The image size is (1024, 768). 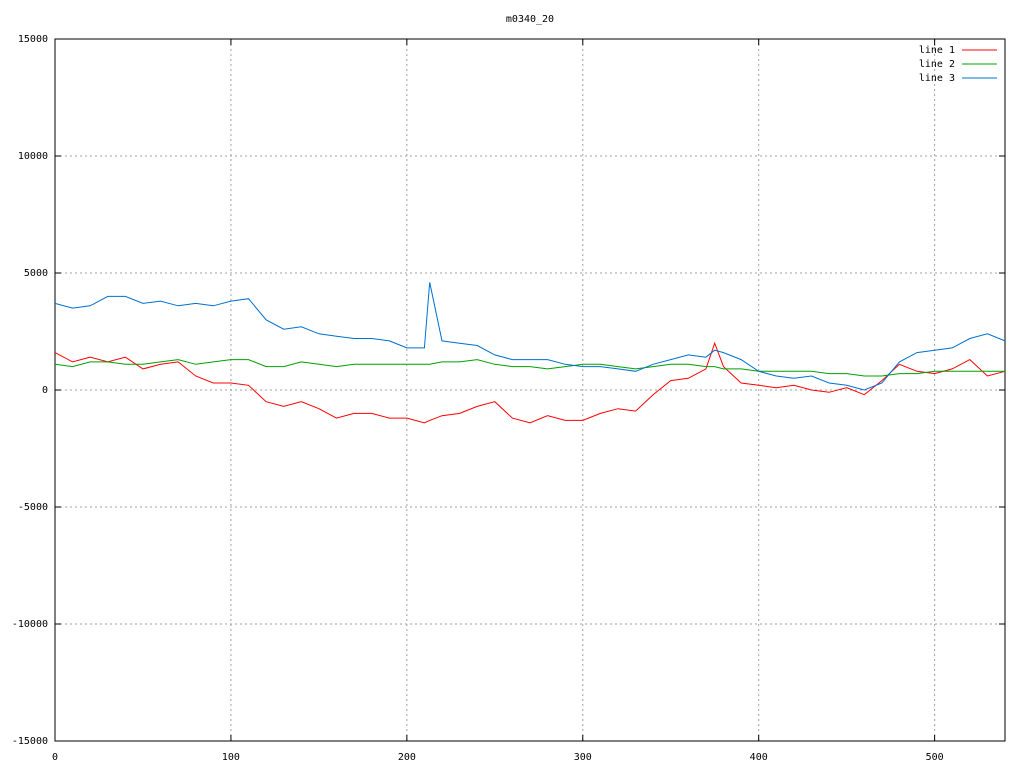 What do you see at coordinates (583, 757) in the screenshot?
I see `x-tick-label: 300` at bounding box center [583, 757].